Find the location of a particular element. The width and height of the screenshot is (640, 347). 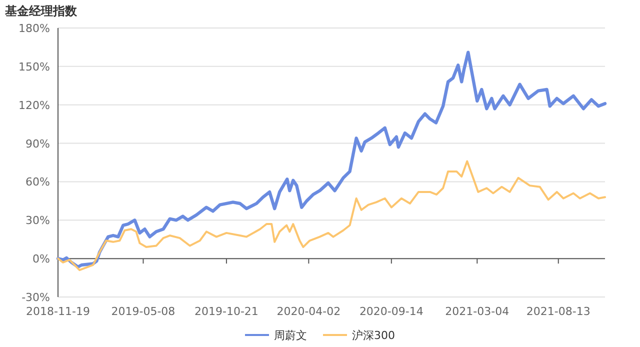

y-tick-label: -30% is located at coordinates (36, 297).